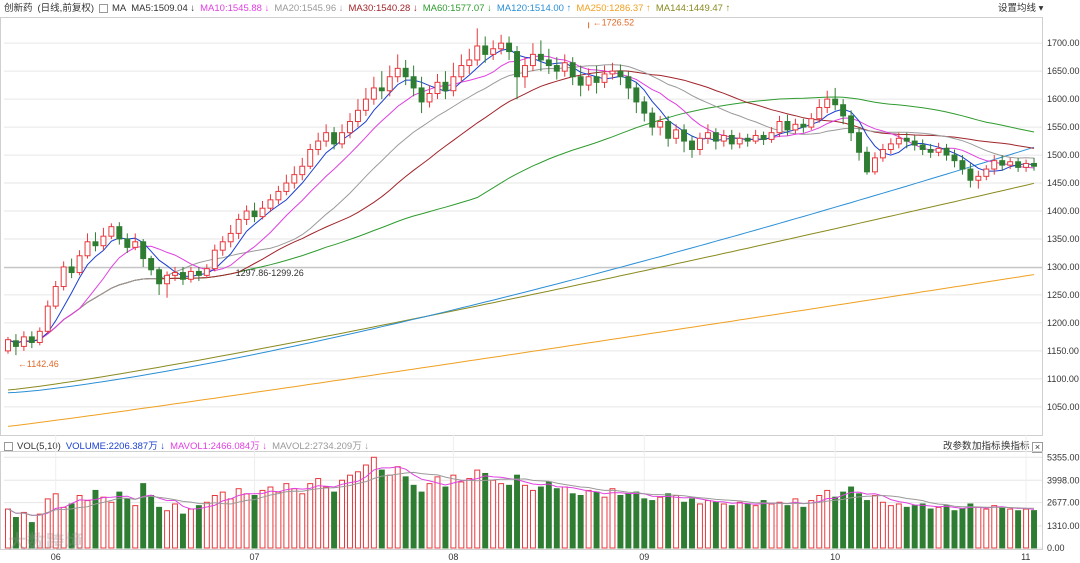 The width and height of the screenshot is (1080, 563). Describe the element at coordinates (1063, 127) in the screenshot. I see `y-tick-label: 1550.00` at that location.